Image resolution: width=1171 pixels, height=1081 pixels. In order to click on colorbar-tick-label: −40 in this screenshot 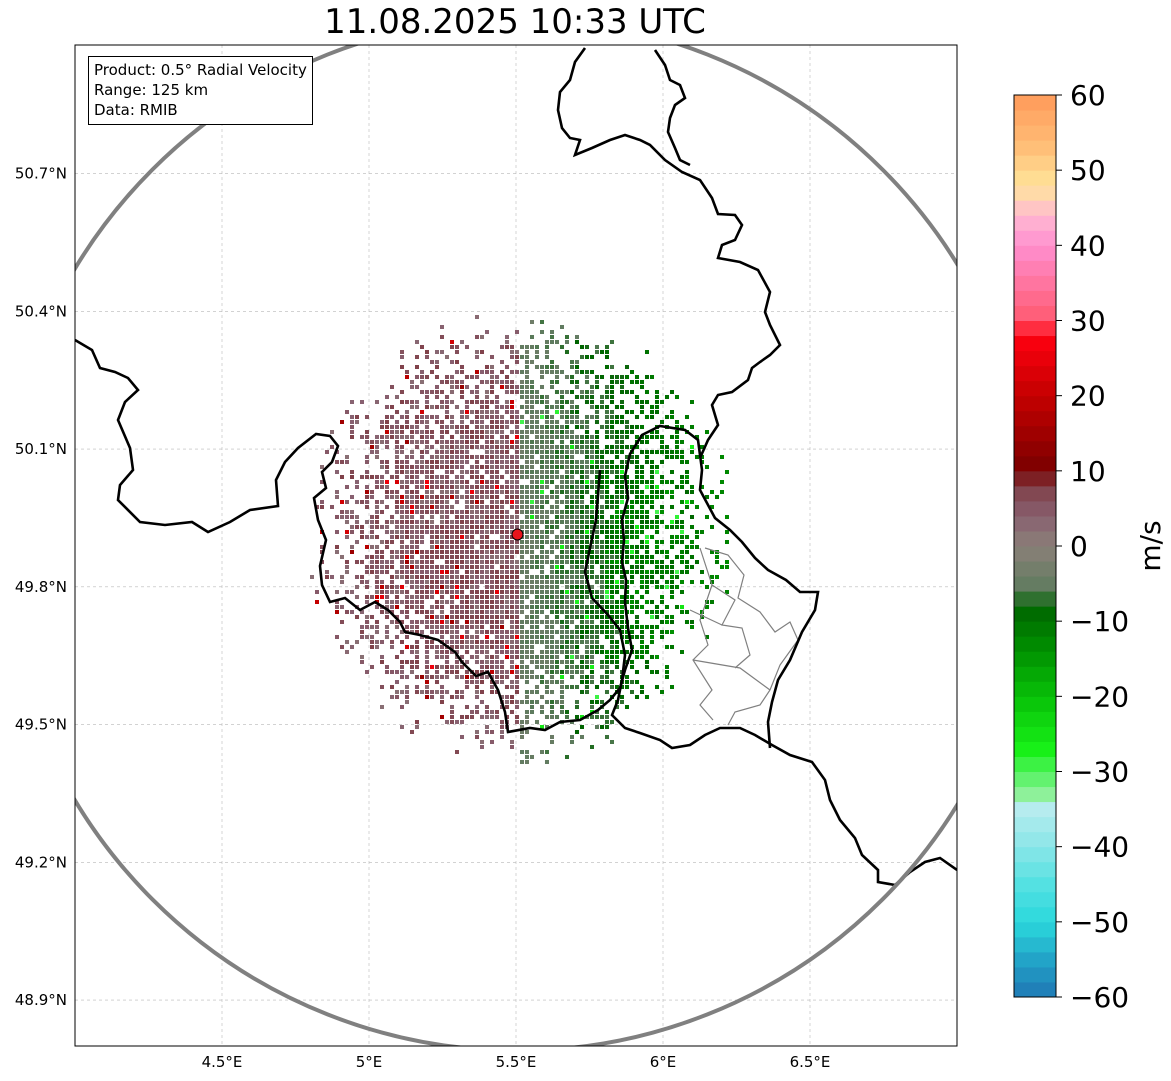, I will do `click(1099, 847)`.